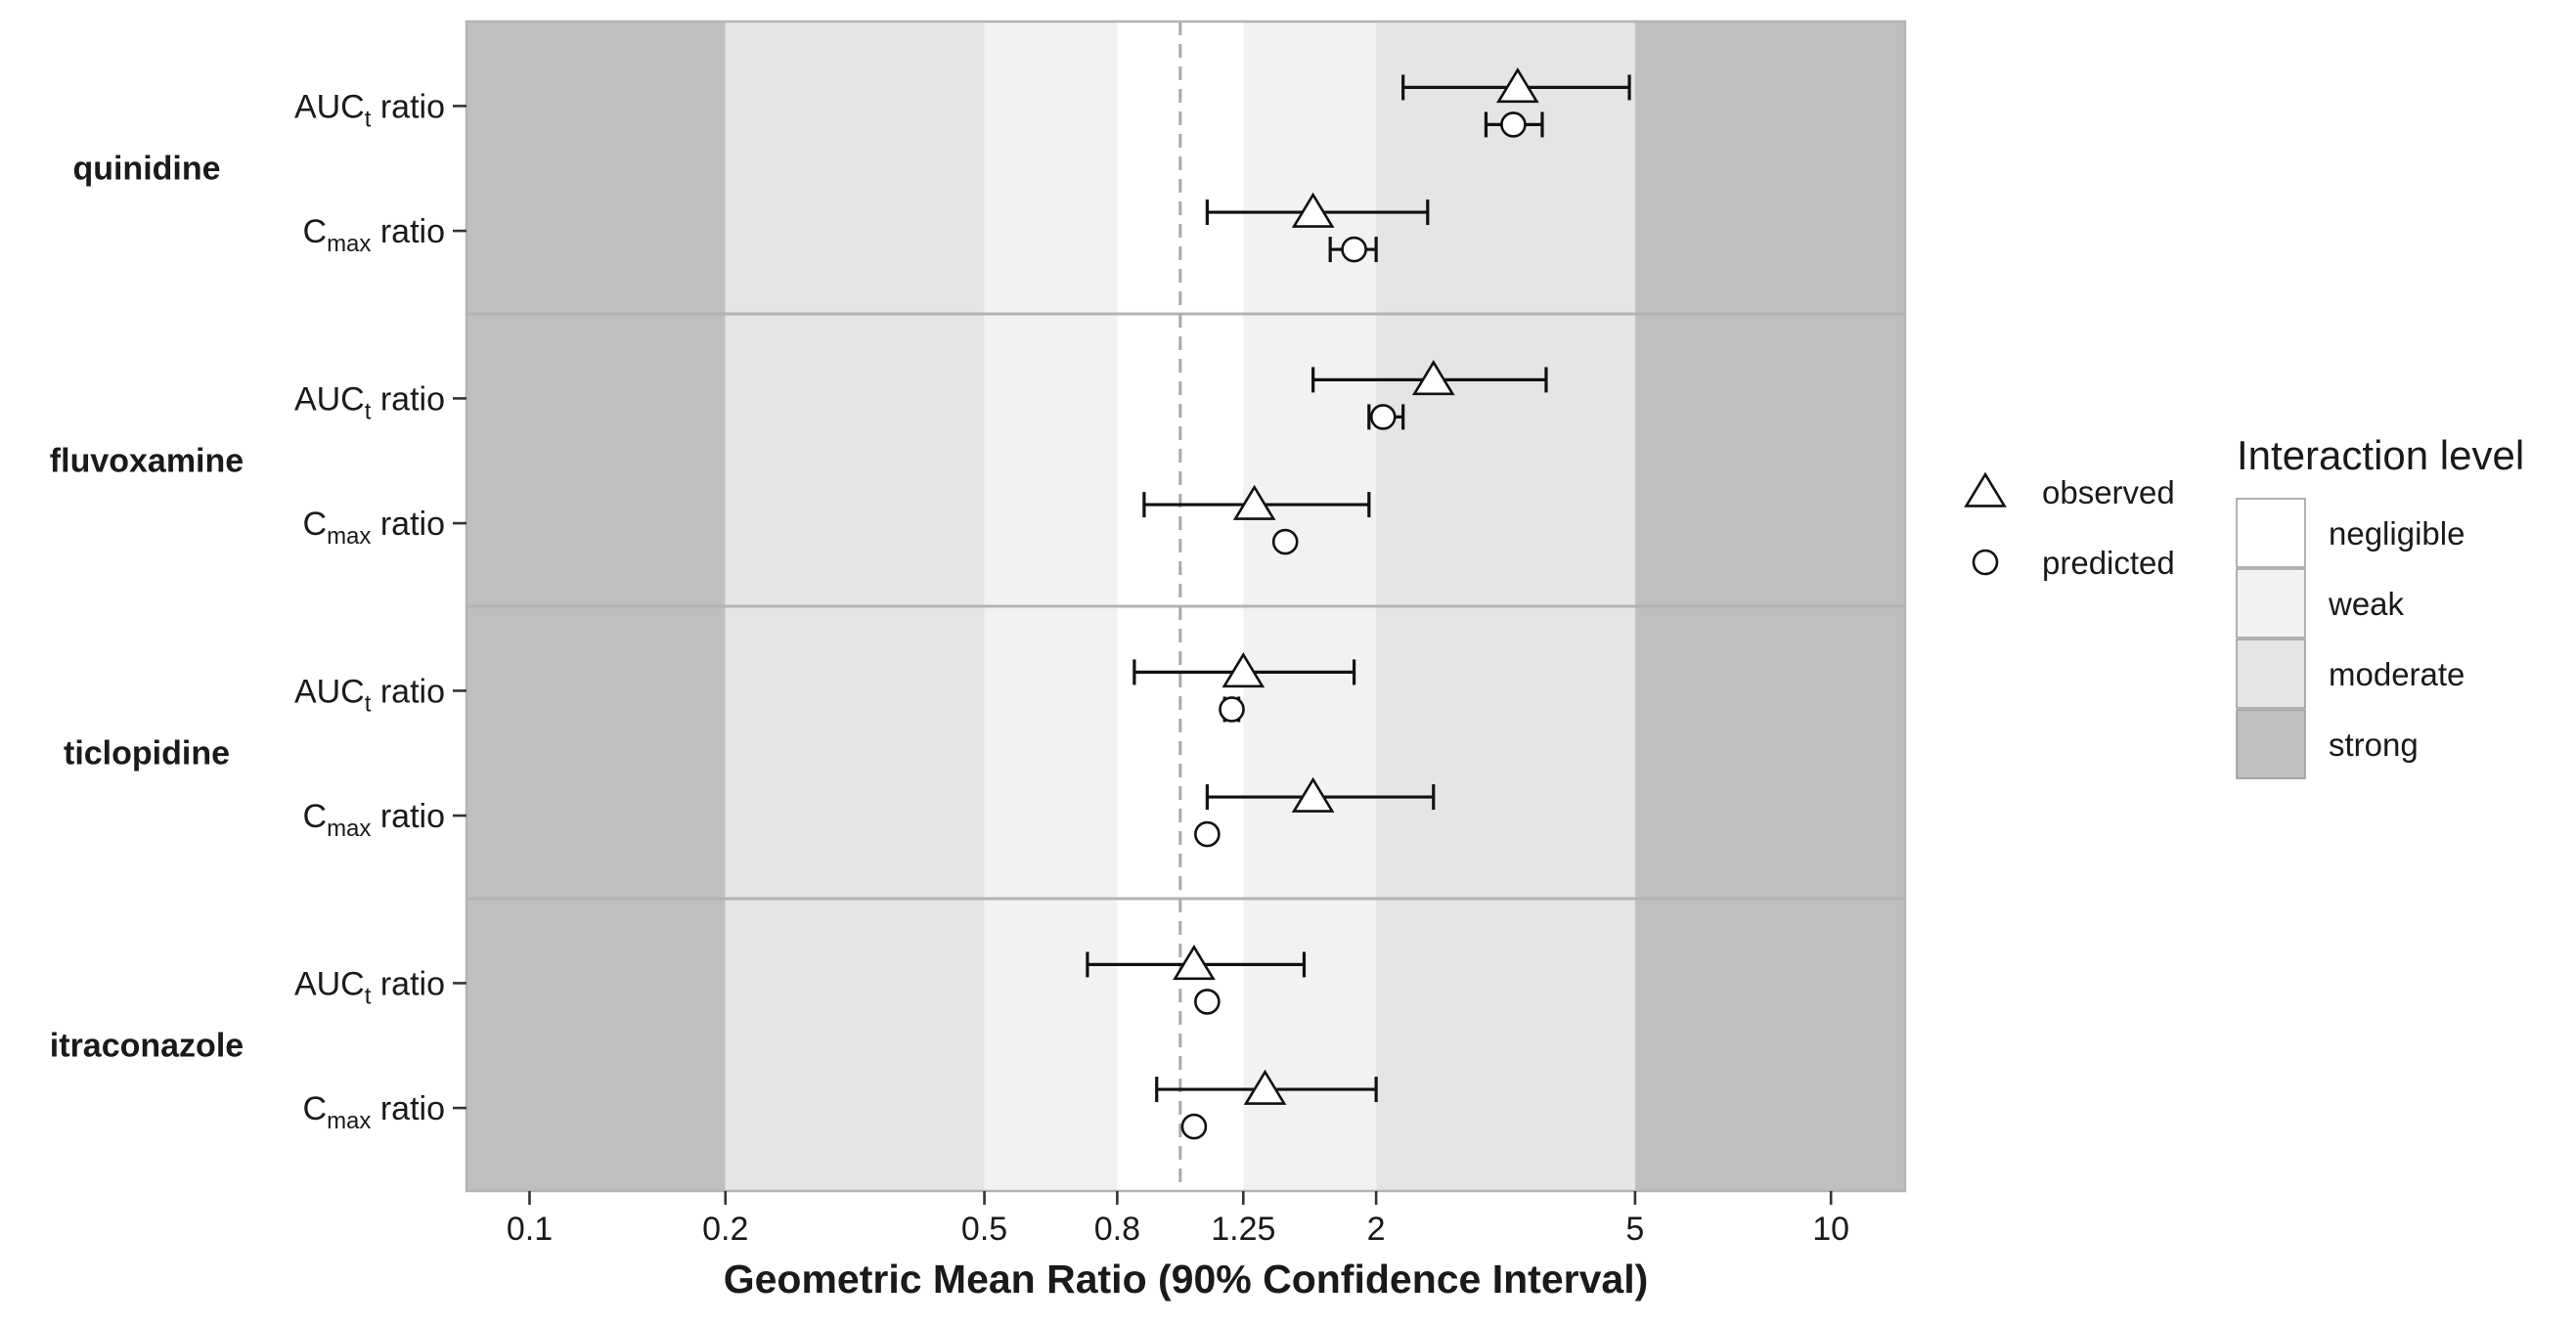 The image size is (2576, 1324). I want to click on drug-label: ticlopidine, so click(147, 753).